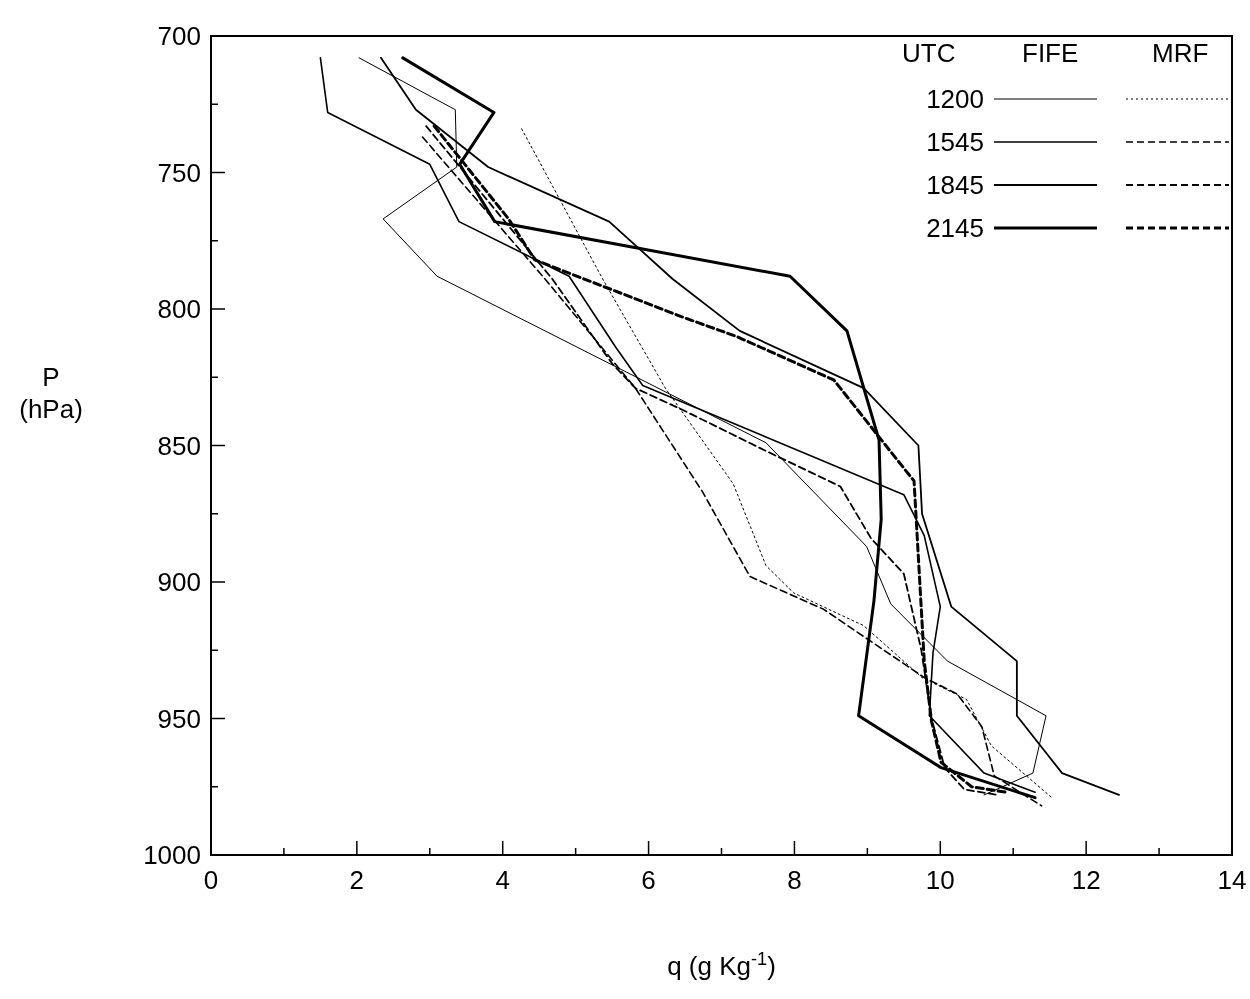  Describe the element at coordinates (179, 718) in the screenshot. I see `y-tick-label: 950` at that location.